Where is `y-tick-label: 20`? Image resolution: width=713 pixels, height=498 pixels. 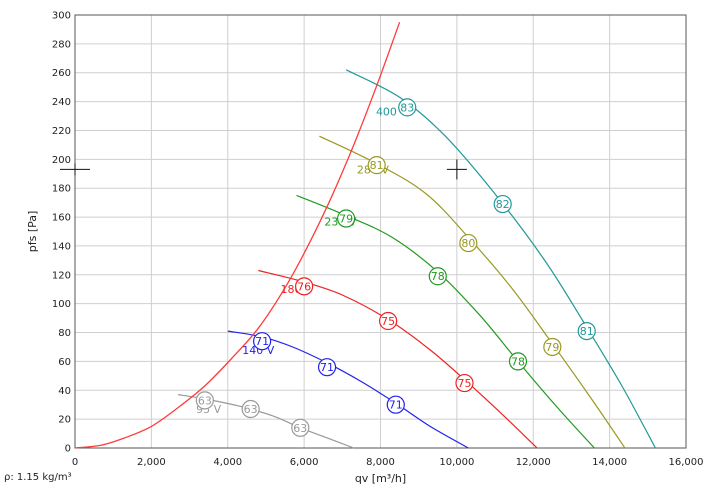 y-tick-label: 20 is located at coordinates (64, 420).